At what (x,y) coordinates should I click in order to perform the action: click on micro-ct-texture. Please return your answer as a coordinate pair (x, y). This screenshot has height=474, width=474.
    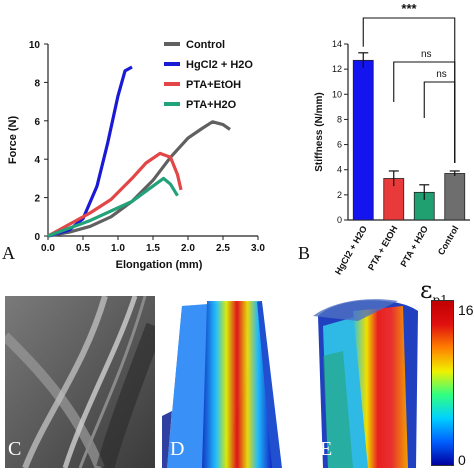
    Looking at the image, I should click on (80, 382).